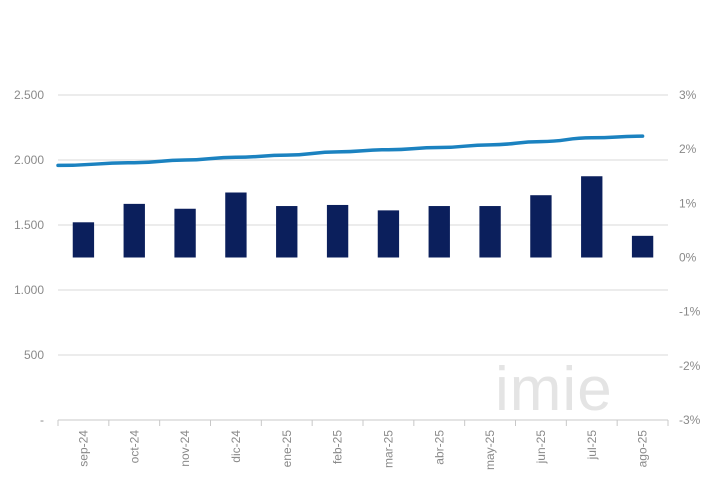 This screenshot has height=480, width=720. What do you see at coordinates (688, 95) in the screenshot?
I see `right-axis-tick-label: 3%` at bounding box center [688, 95].